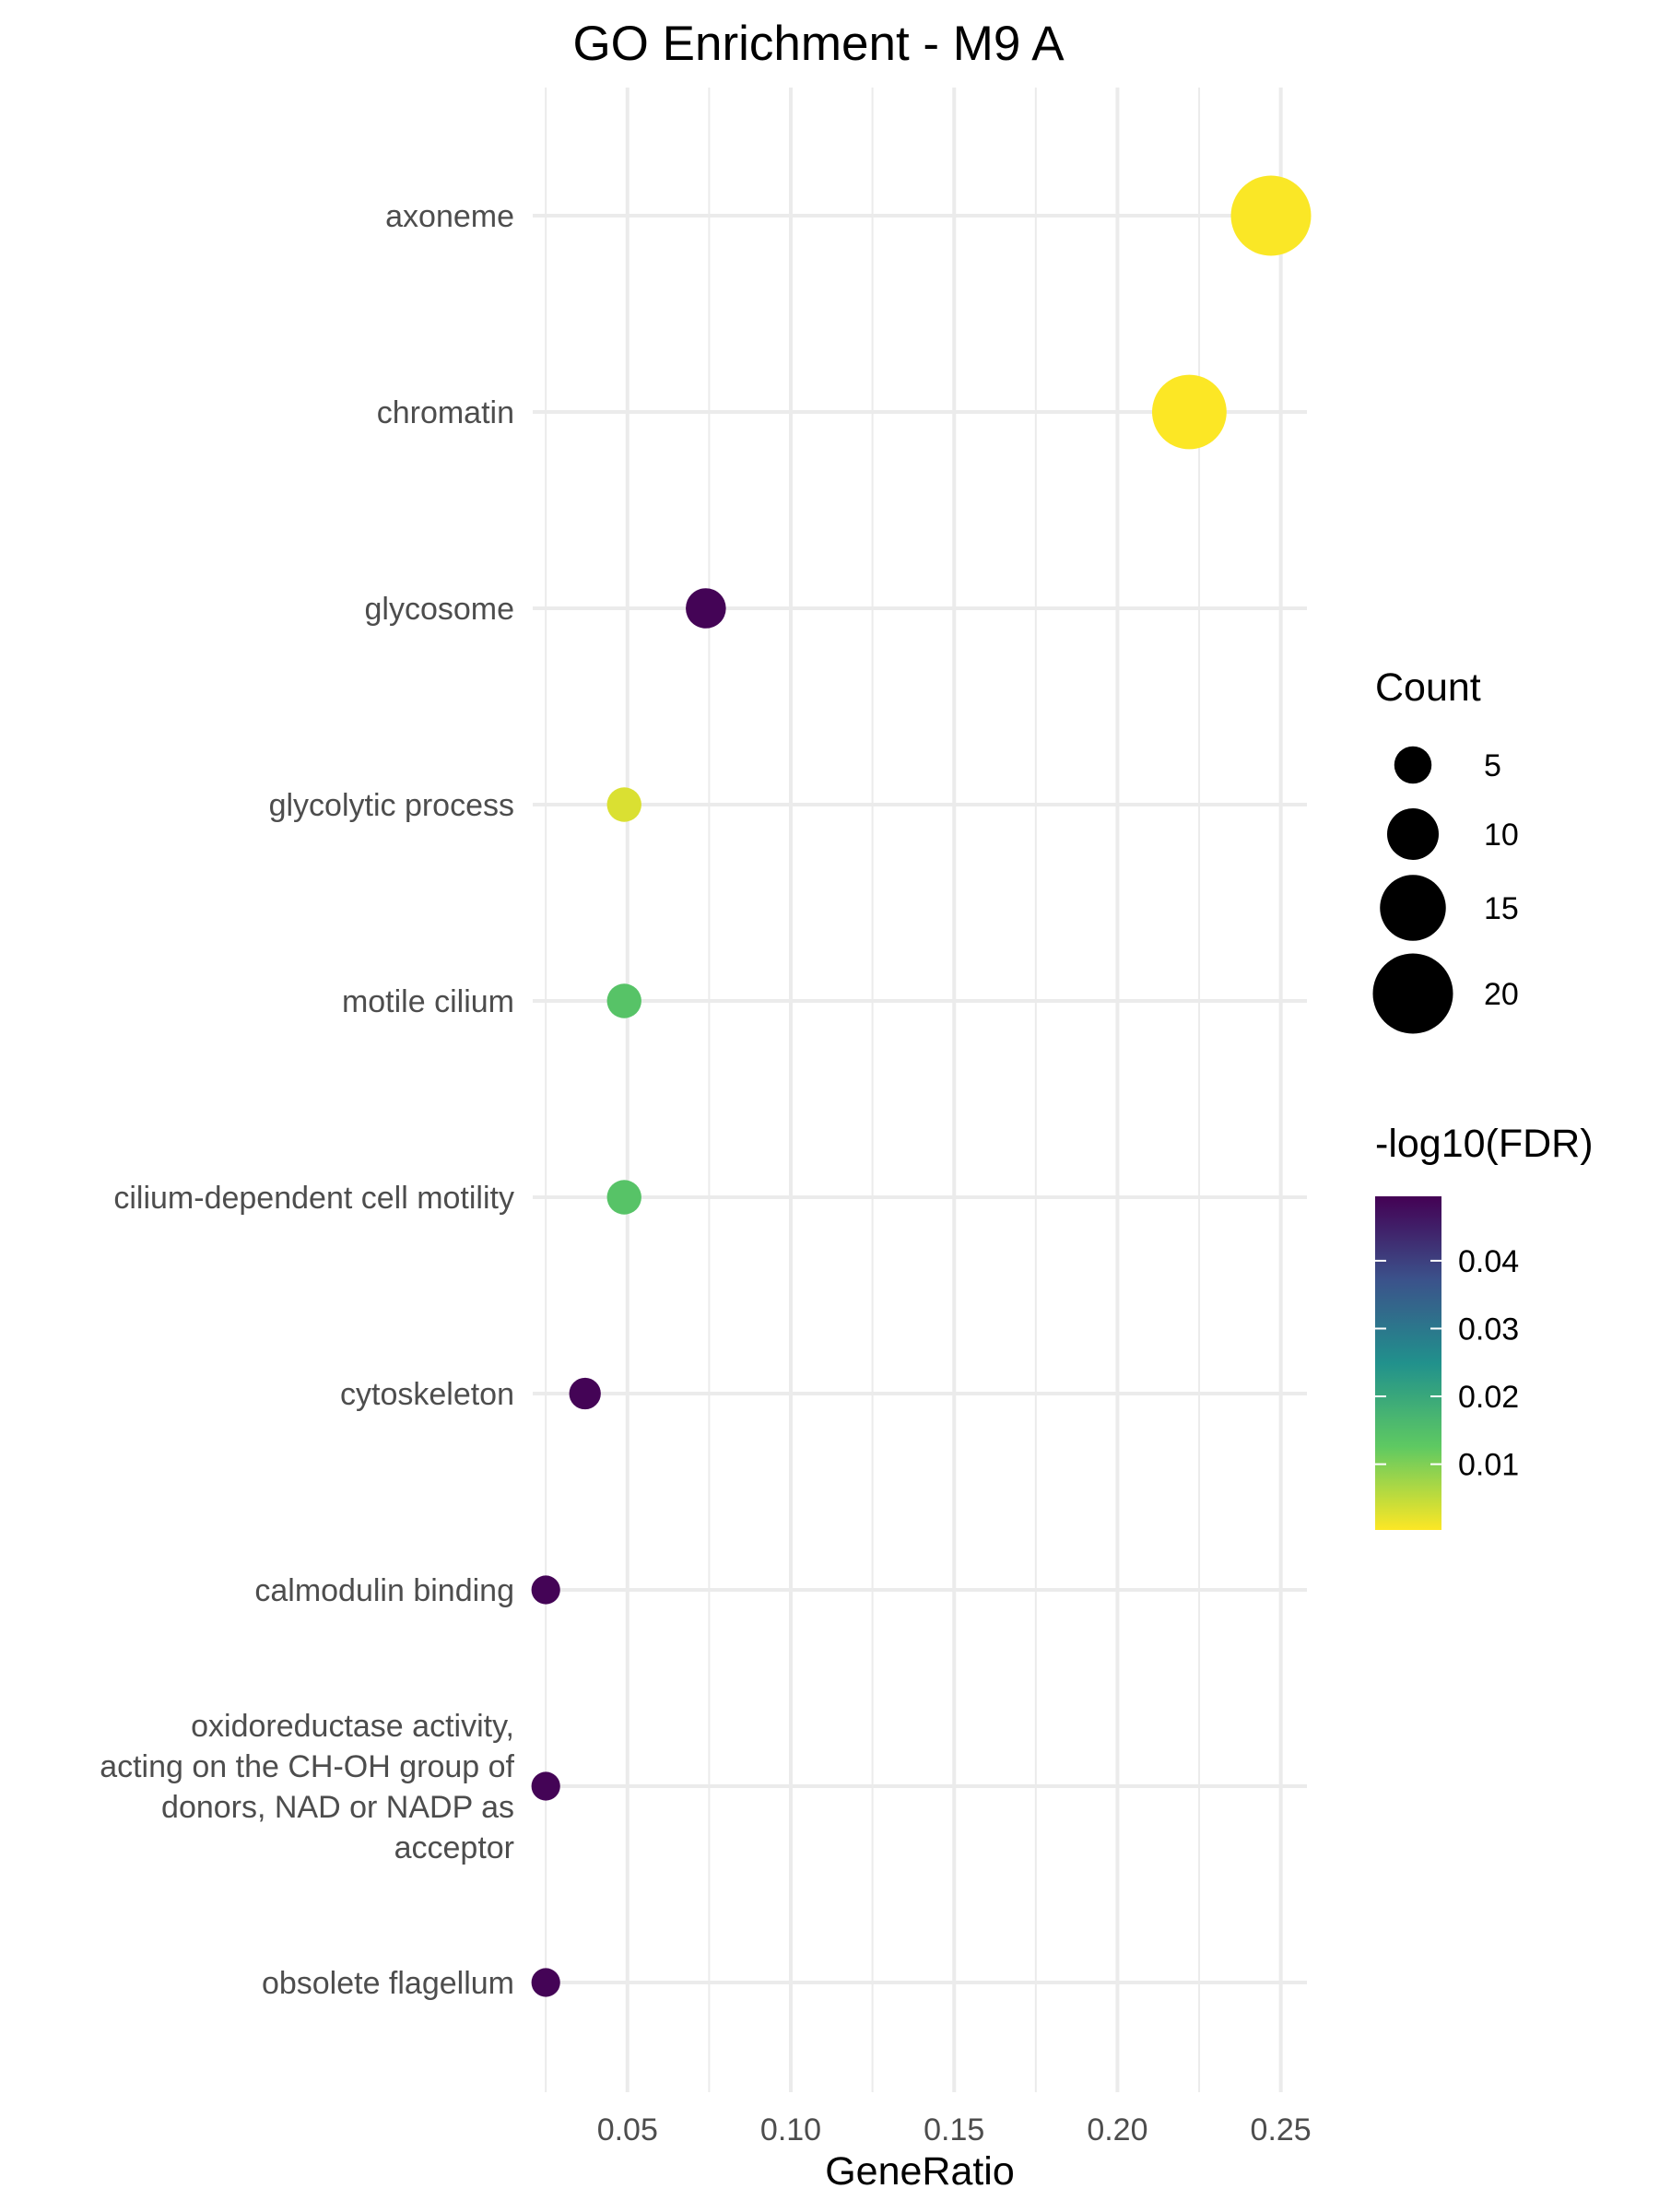 The image size is (1659, 2212). I want to click on fdr-color-legend: -log10(FDR) 0.04 0.03 0.02 0.01, so click(1484, 1326).